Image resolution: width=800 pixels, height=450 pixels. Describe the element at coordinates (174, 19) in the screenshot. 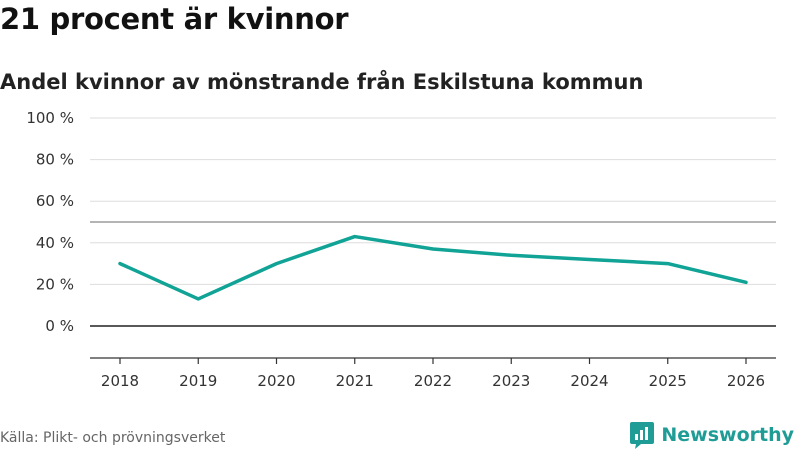

I see `chart-title: 21 procent är kvinnor` at that location.